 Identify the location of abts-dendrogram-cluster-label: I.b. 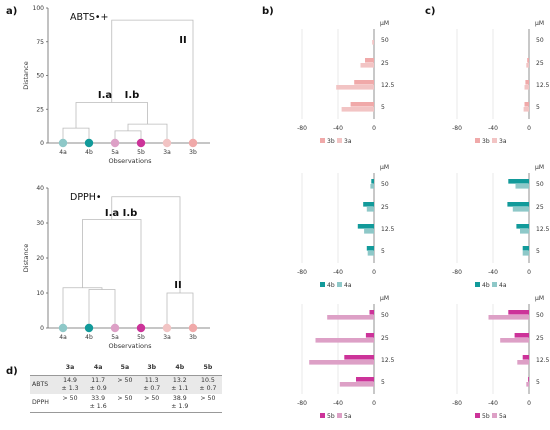
(132, 95).